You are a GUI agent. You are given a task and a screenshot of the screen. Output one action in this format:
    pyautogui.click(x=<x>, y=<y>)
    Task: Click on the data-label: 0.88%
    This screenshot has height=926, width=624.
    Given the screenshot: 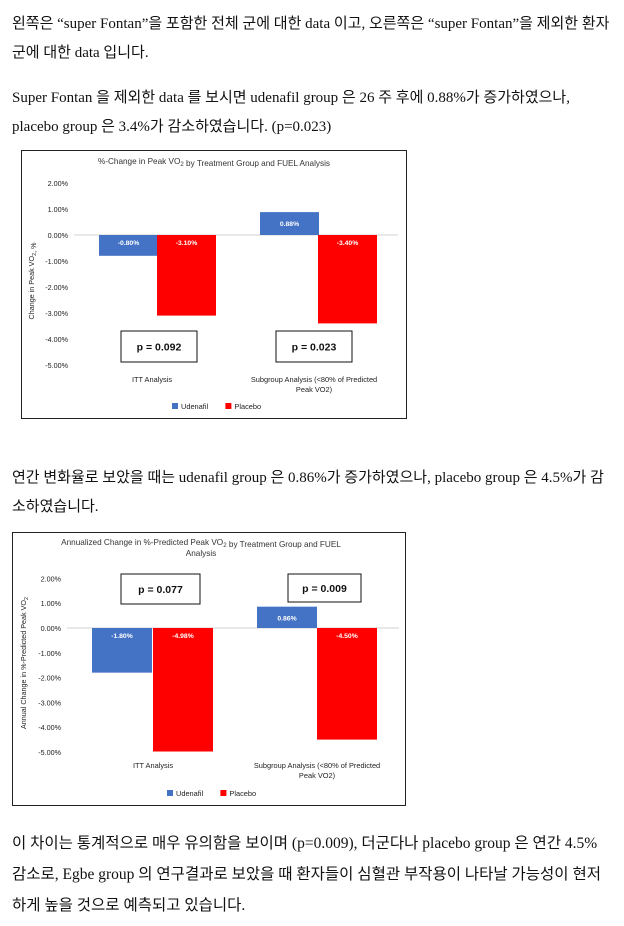 What is the action you would take?
    pyautogui.click(x=289, y=224)
    